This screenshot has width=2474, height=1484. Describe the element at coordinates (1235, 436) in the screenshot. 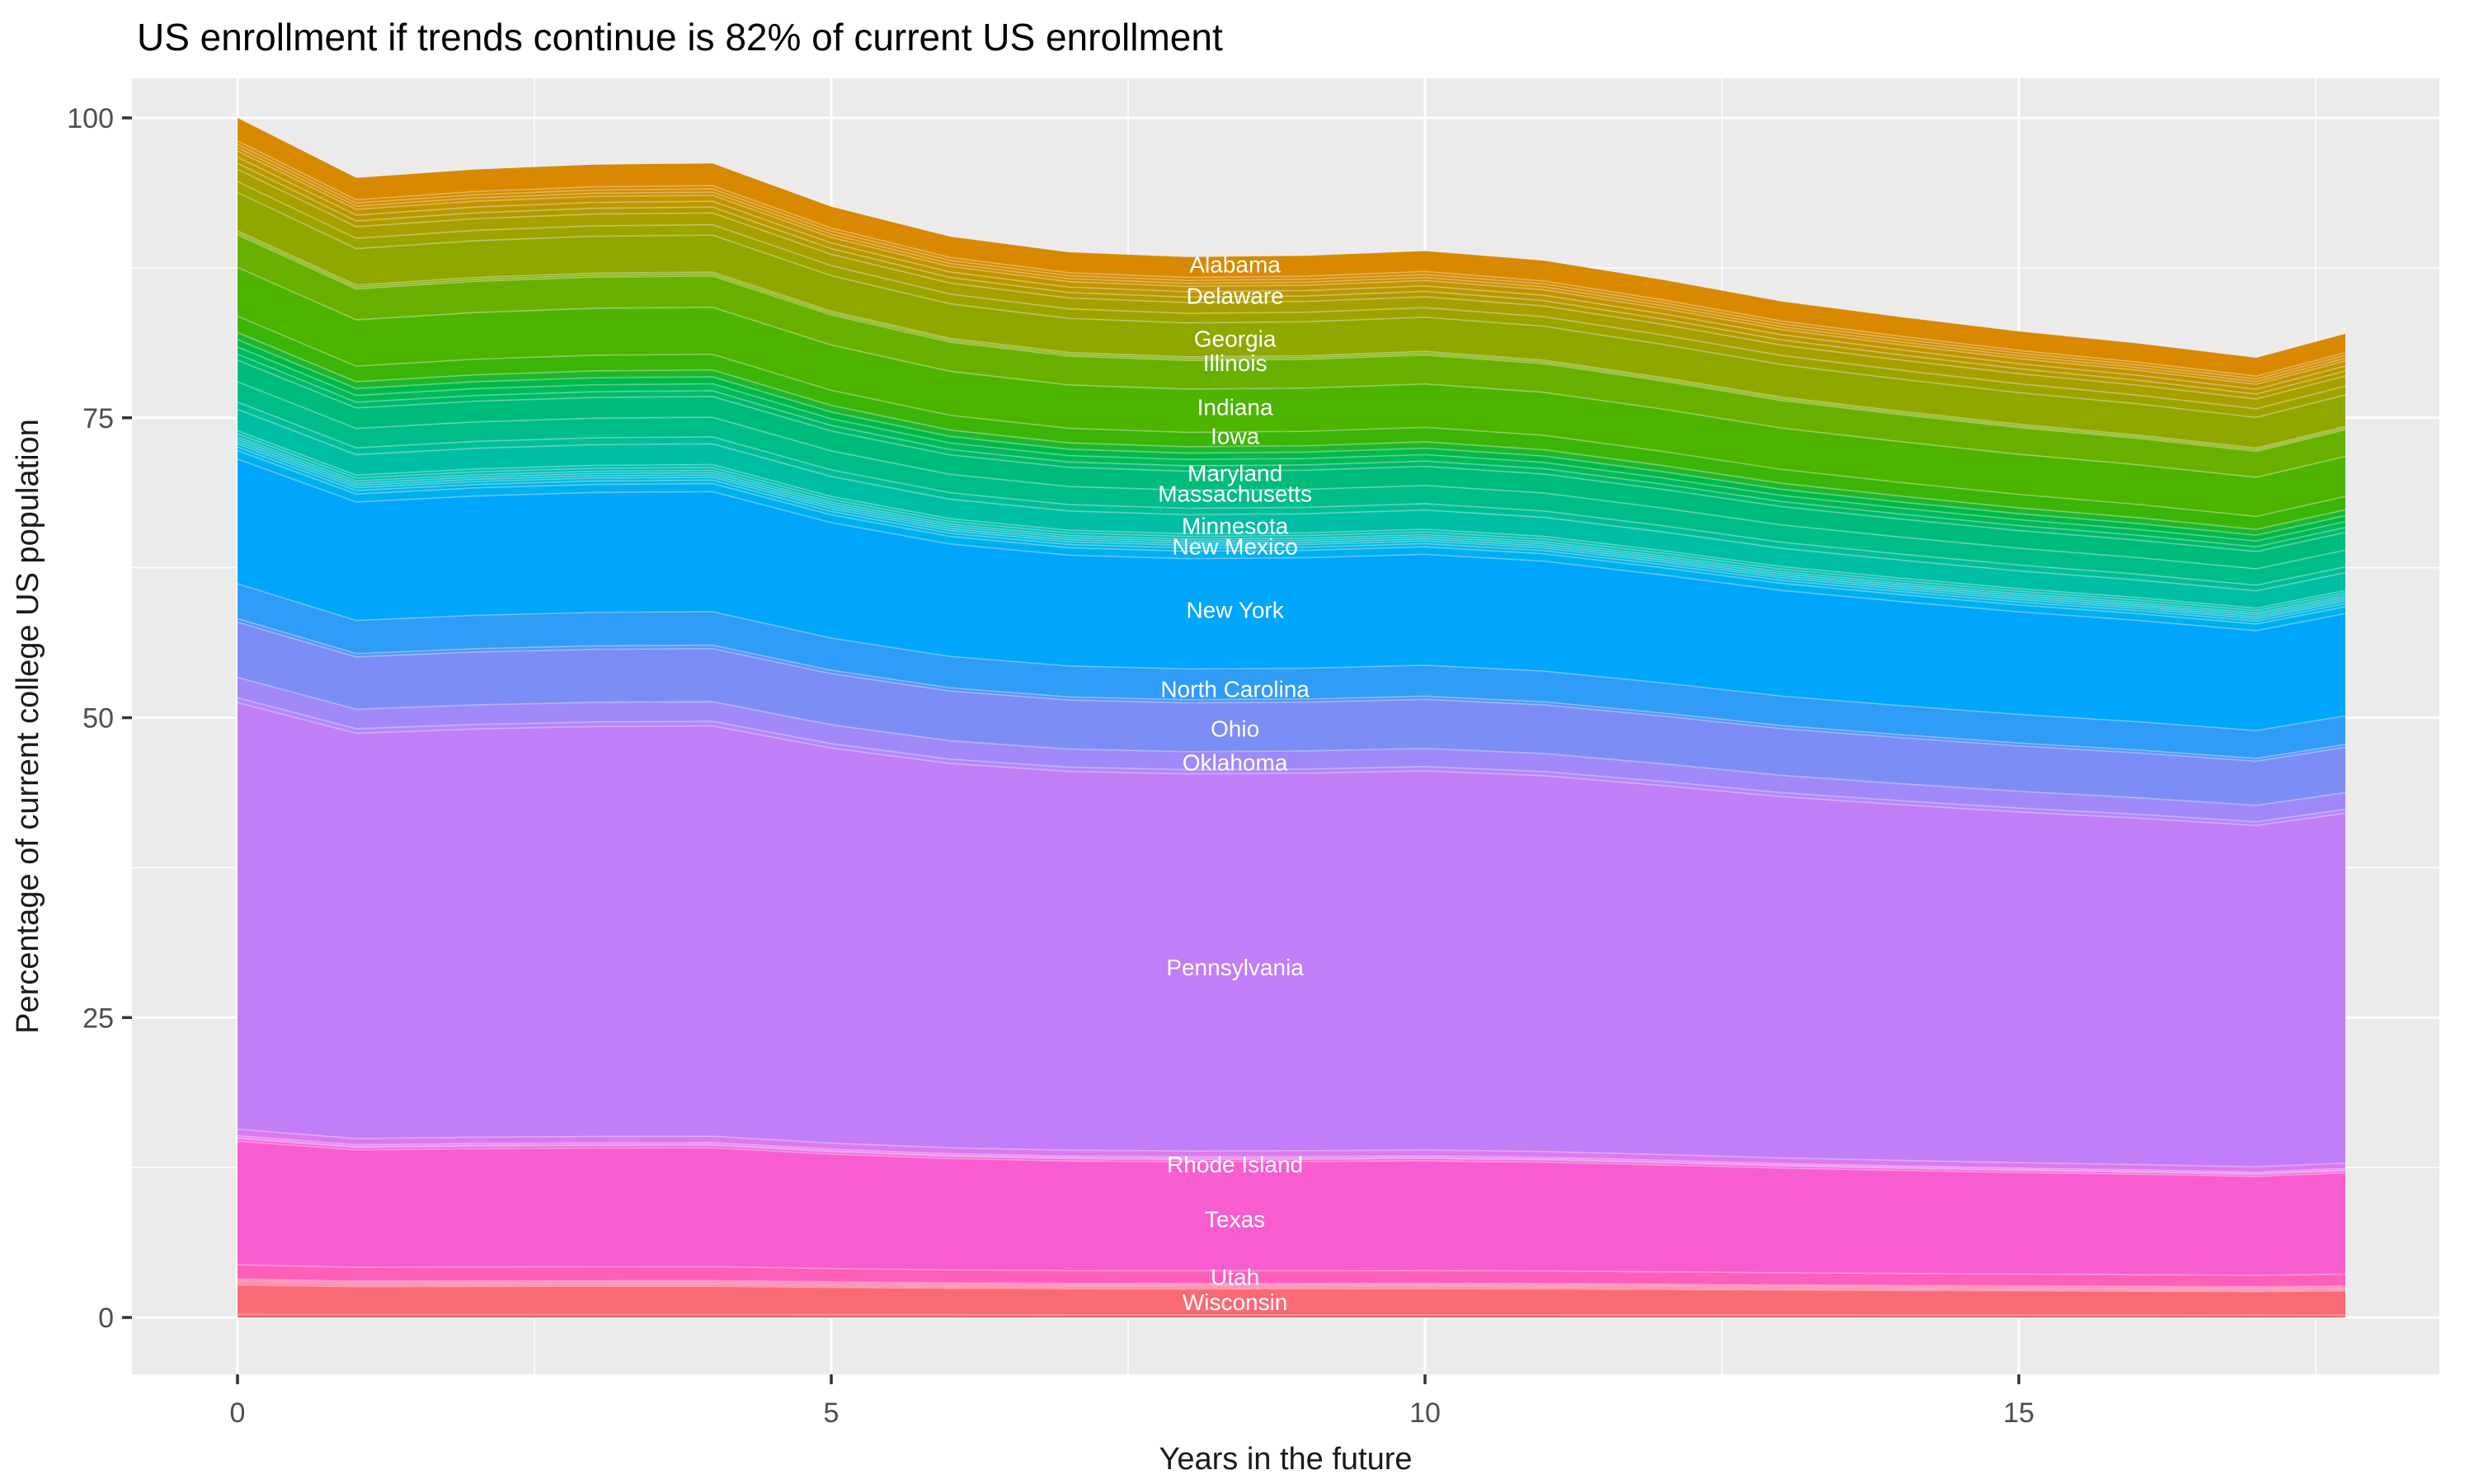

I see `band-label-iowa: Iowa` at that location.